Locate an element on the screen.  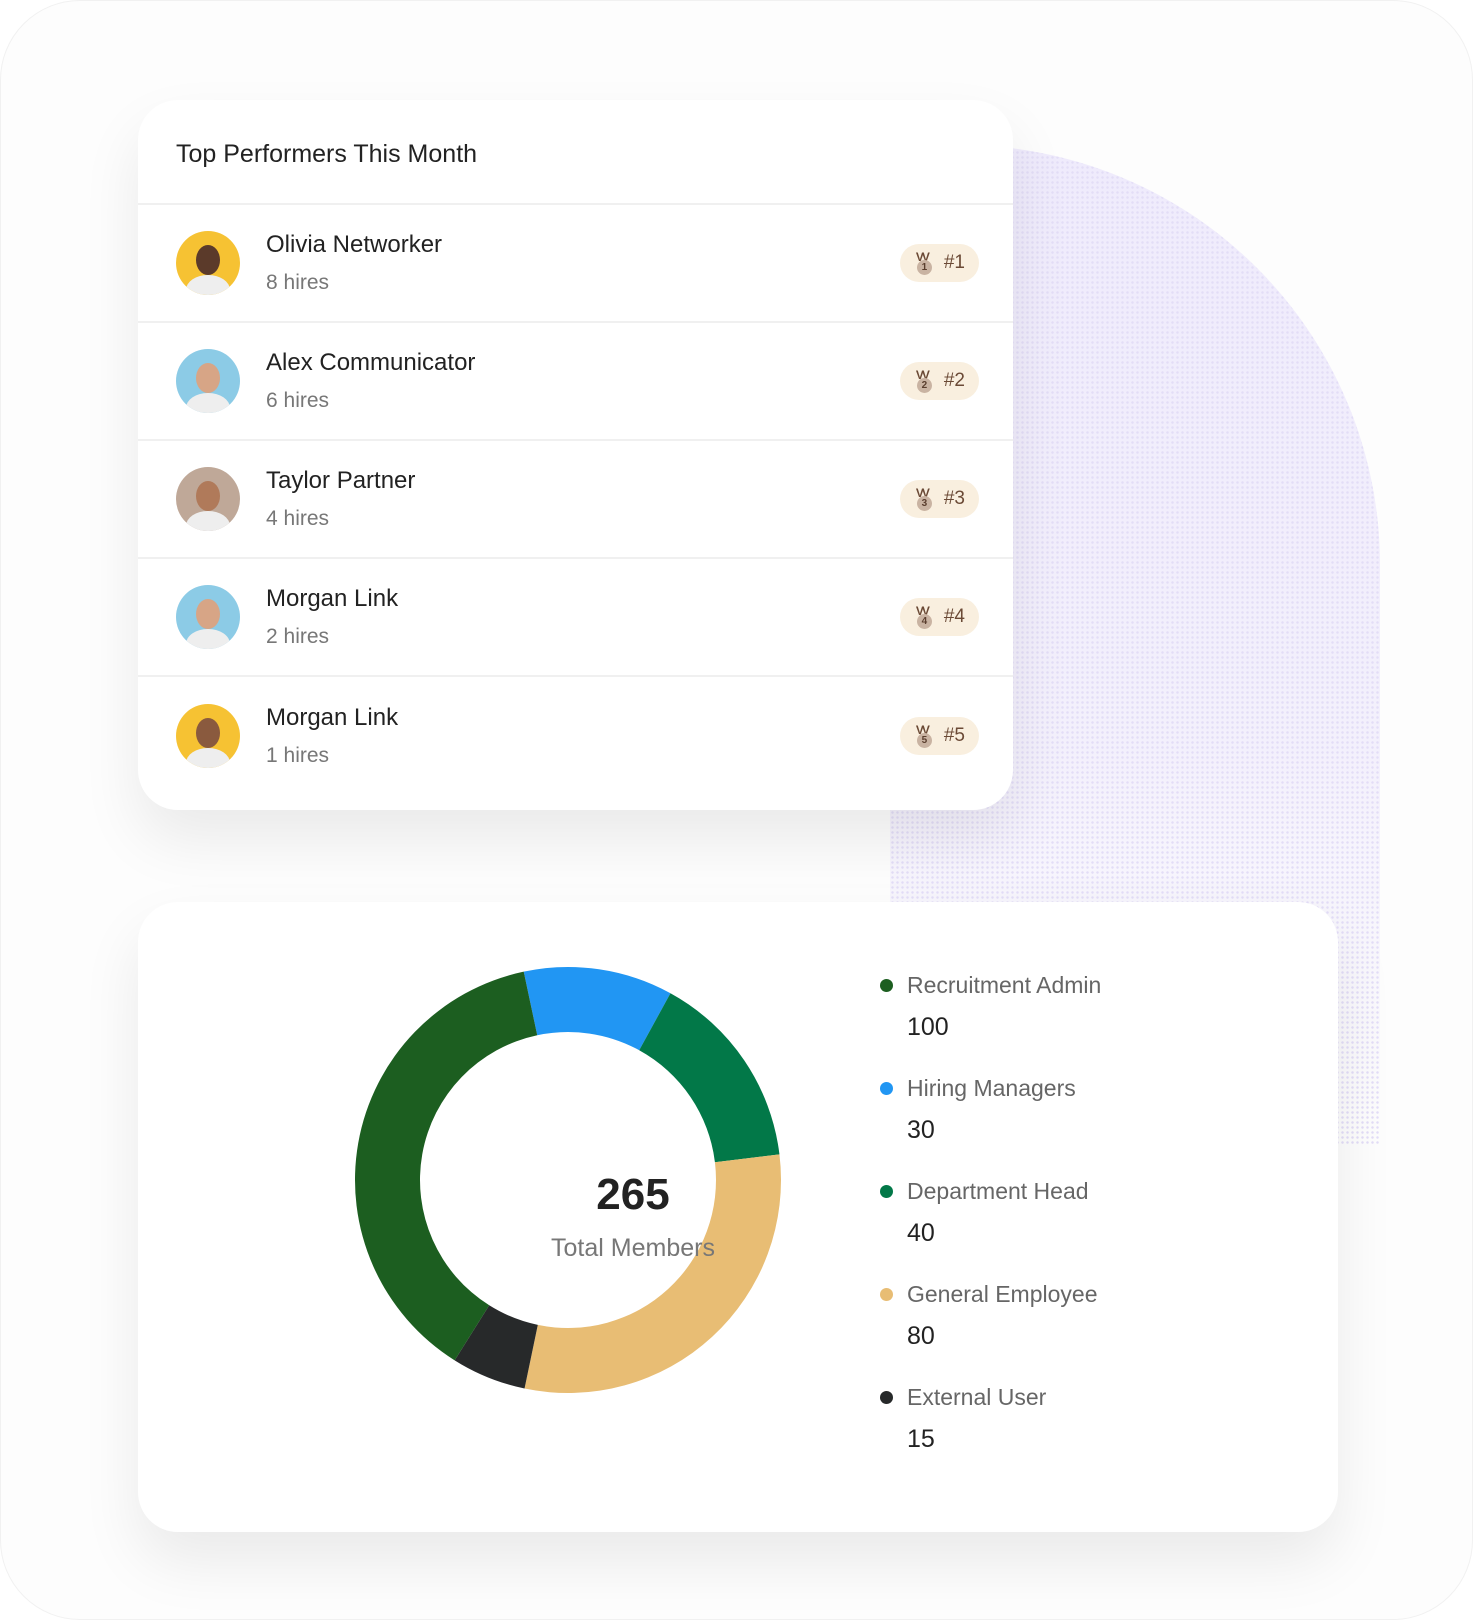
rank-badge: VV 5 #5 is located at coordinates (939, 736).